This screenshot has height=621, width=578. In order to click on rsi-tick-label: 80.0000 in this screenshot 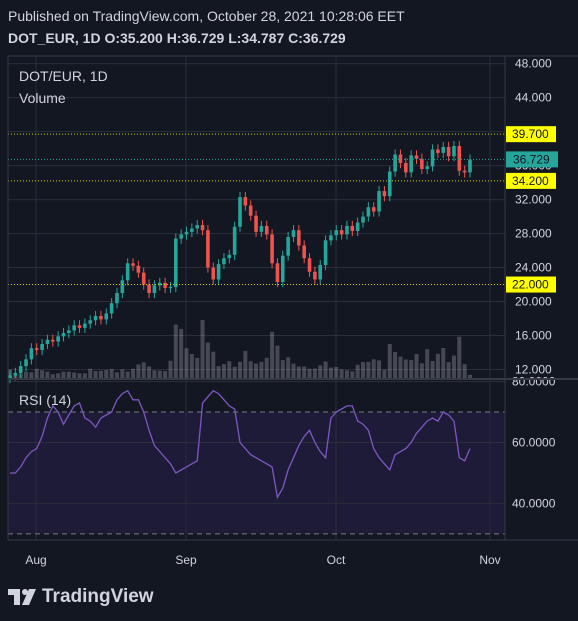, I will do `click(534, 382)`.